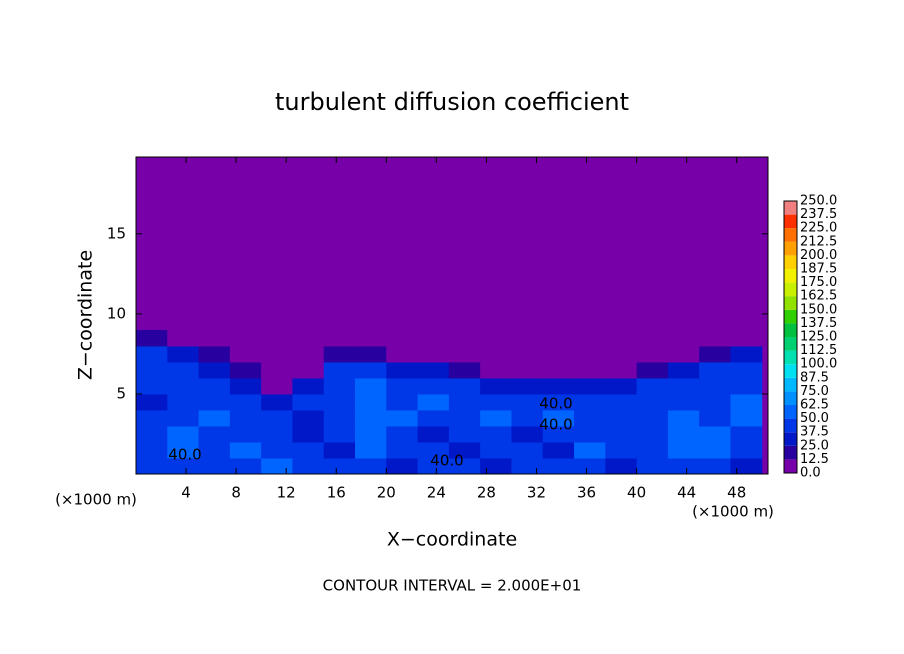  What do you see at coordinates (814, 445) in the screenshot?
I see `colorbar-label: 25.0` at bounding box center [814, 445].